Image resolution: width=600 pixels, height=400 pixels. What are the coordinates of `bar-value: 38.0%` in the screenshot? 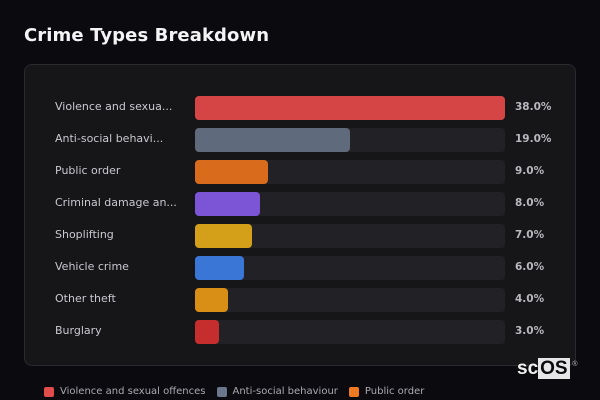 It's located at (533, 107).